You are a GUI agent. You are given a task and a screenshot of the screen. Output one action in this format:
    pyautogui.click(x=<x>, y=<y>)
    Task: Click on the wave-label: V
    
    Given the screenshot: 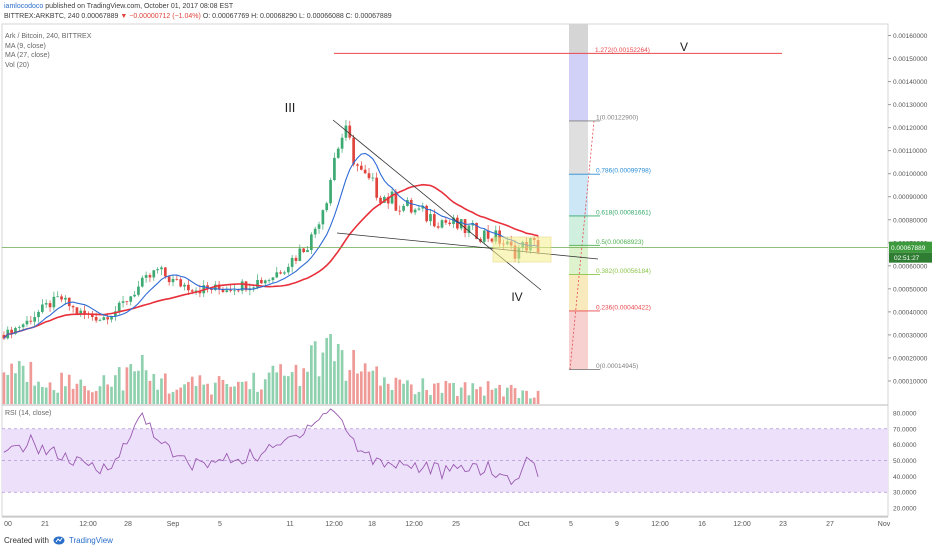 What is the action you would take?
    pyautogui.click(x=684, y=47)
    